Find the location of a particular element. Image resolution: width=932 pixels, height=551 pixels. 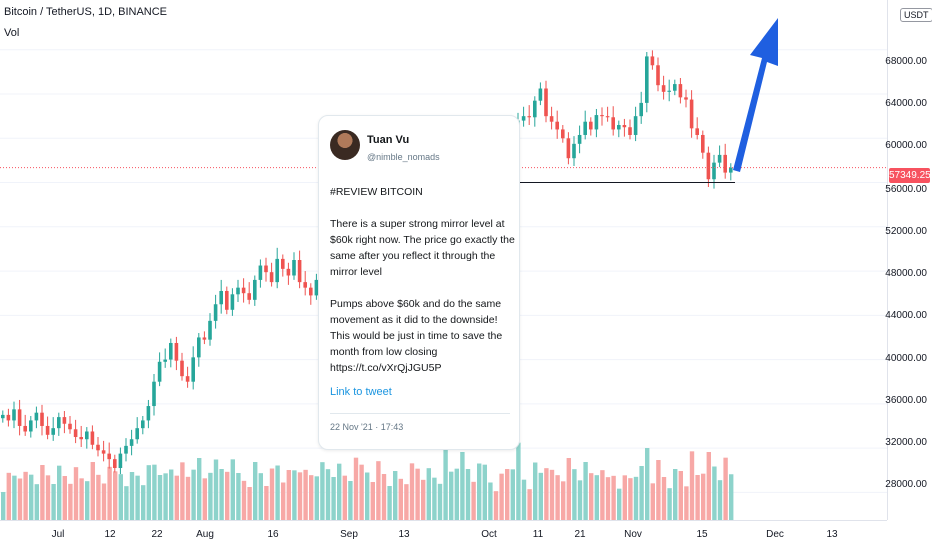

price-tick-label: 68000.00 is located at coordinates (906, 61).